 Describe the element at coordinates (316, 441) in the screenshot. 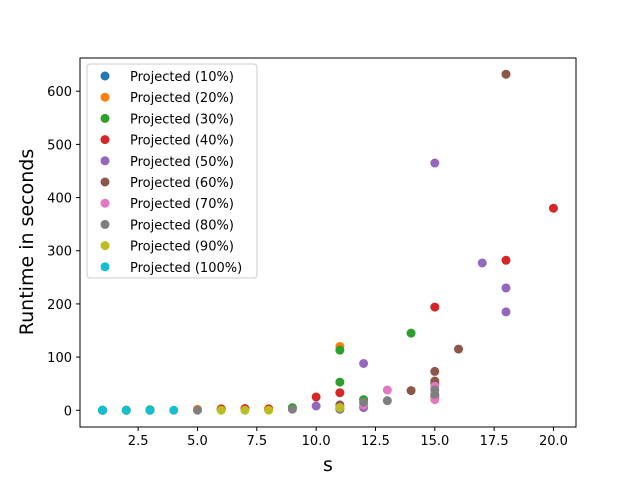

I see `x-tick-label: 10.0` at that location.